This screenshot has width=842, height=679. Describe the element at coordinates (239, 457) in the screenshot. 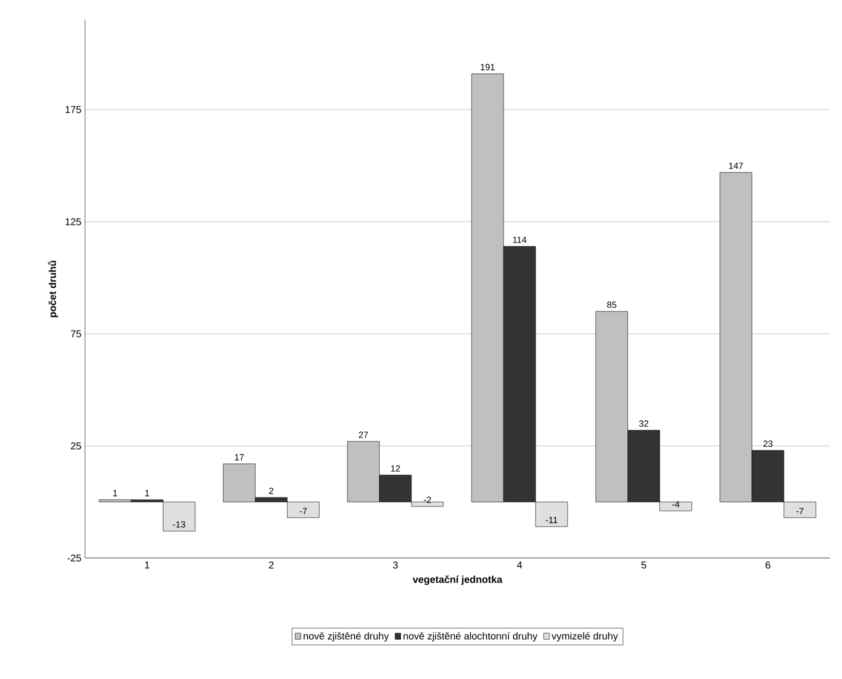

I see `data-label: 17` at that location.